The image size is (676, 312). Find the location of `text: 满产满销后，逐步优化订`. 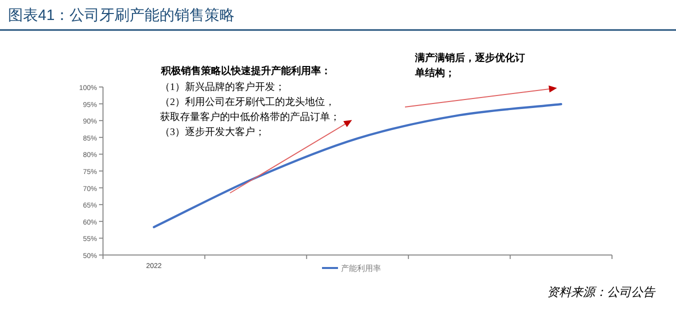

text: 满产满销后，逐步优化订 is located at coordinates (469, 58).